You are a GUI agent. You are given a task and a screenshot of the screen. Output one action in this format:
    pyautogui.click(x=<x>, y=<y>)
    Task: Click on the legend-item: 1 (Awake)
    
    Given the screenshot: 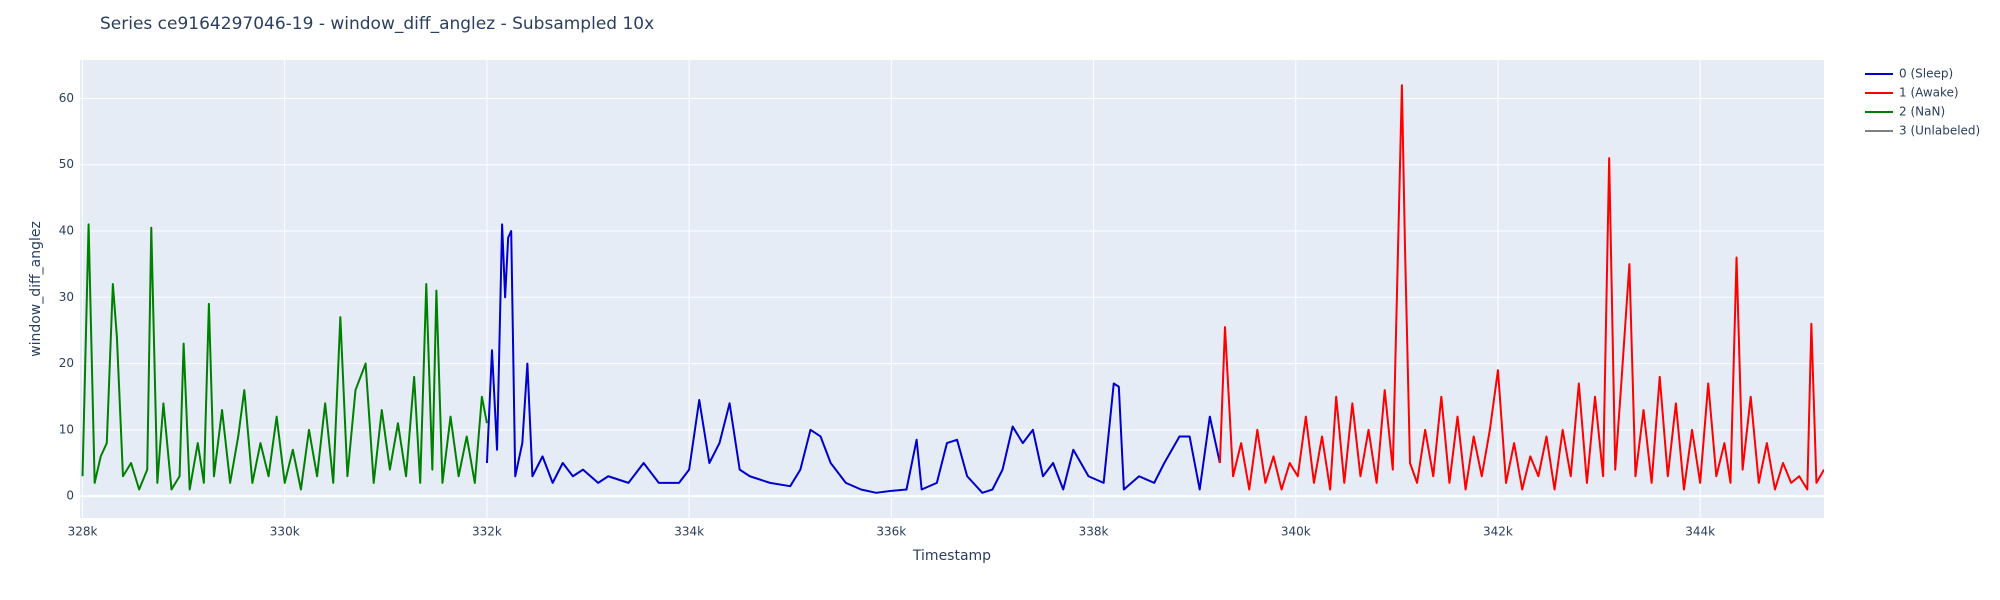 What is the action you would take?
    pyautogui.click(x=1912, y=93)
    